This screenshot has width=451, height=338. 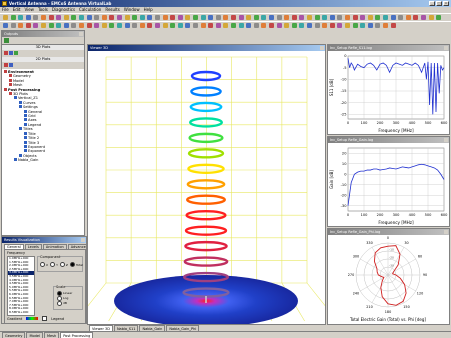 What do you see at coordinates (126, 328) in the screenshot?
I see `window-tab: Nabla_S11` at bounding box center [126, 328].